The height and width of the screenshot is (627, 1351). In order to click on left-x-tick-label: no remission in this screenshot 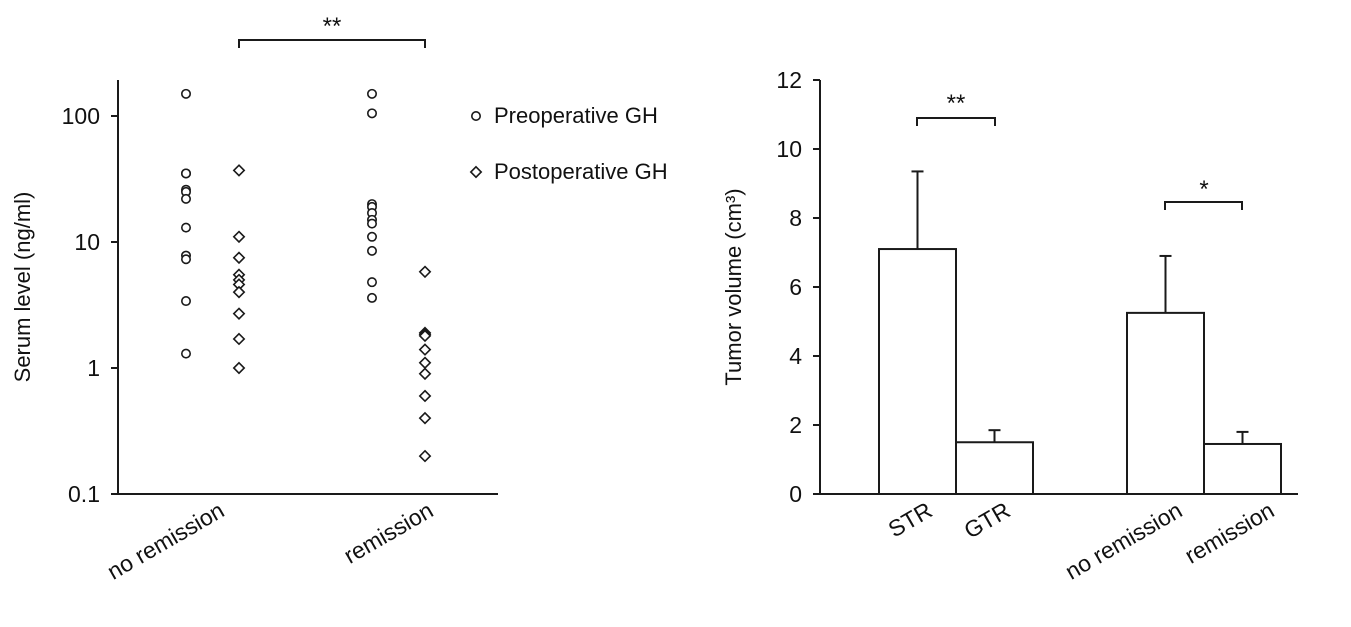, I will do `click(166, 541)`.